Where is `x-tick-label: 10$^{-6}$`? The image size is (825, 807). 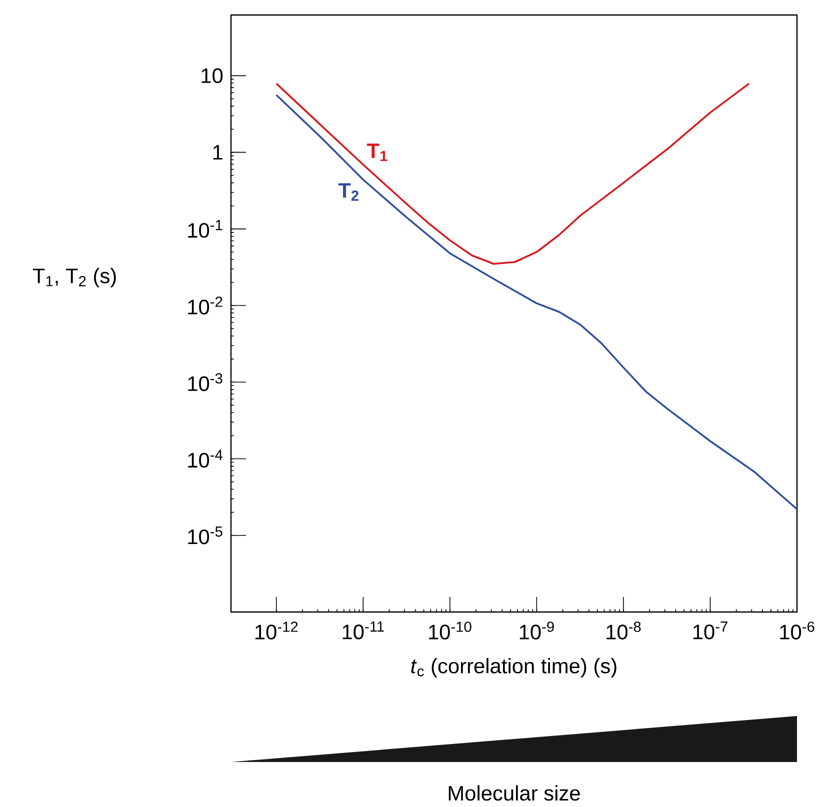
x-tick-label: 10$^{-6}$ is located at coordinates (797, 631).